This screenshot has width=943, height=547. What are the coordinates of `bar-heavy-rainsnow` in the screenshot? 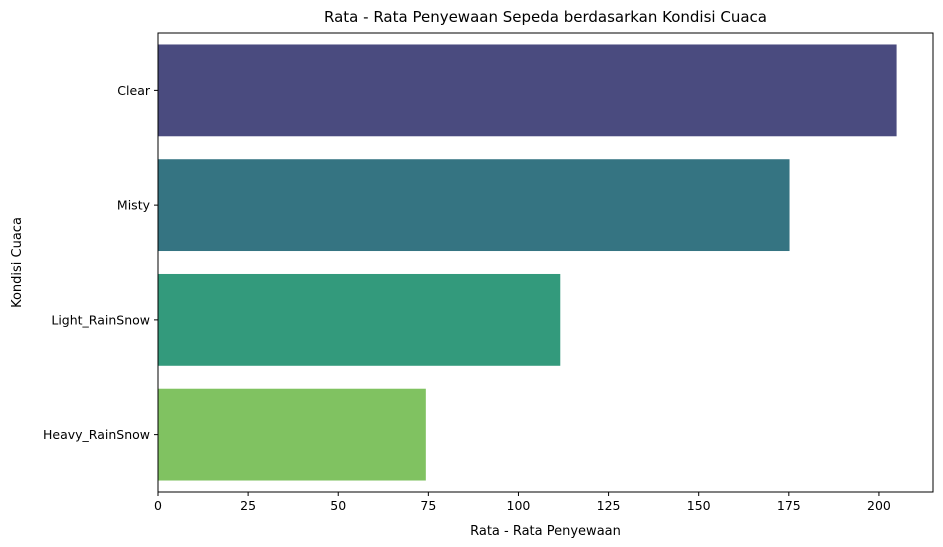 It's located at (292, 434).